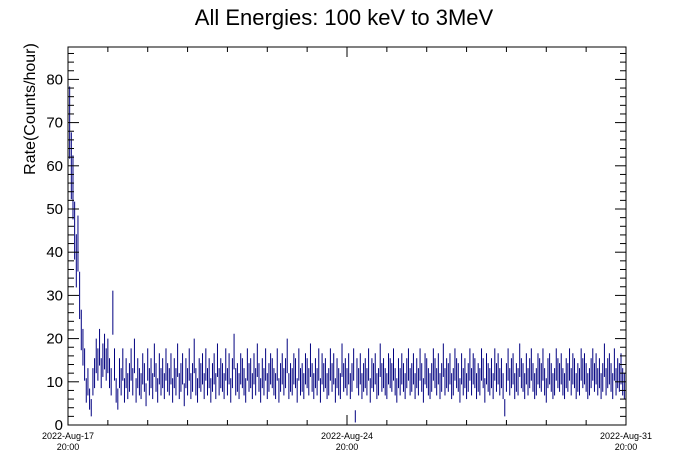 This screenshot has width=696, height=472. What do you see at coordinates (54, 209) in the screenshot?
I see `y-tick-label: 50` at bounding box center [54, 209].